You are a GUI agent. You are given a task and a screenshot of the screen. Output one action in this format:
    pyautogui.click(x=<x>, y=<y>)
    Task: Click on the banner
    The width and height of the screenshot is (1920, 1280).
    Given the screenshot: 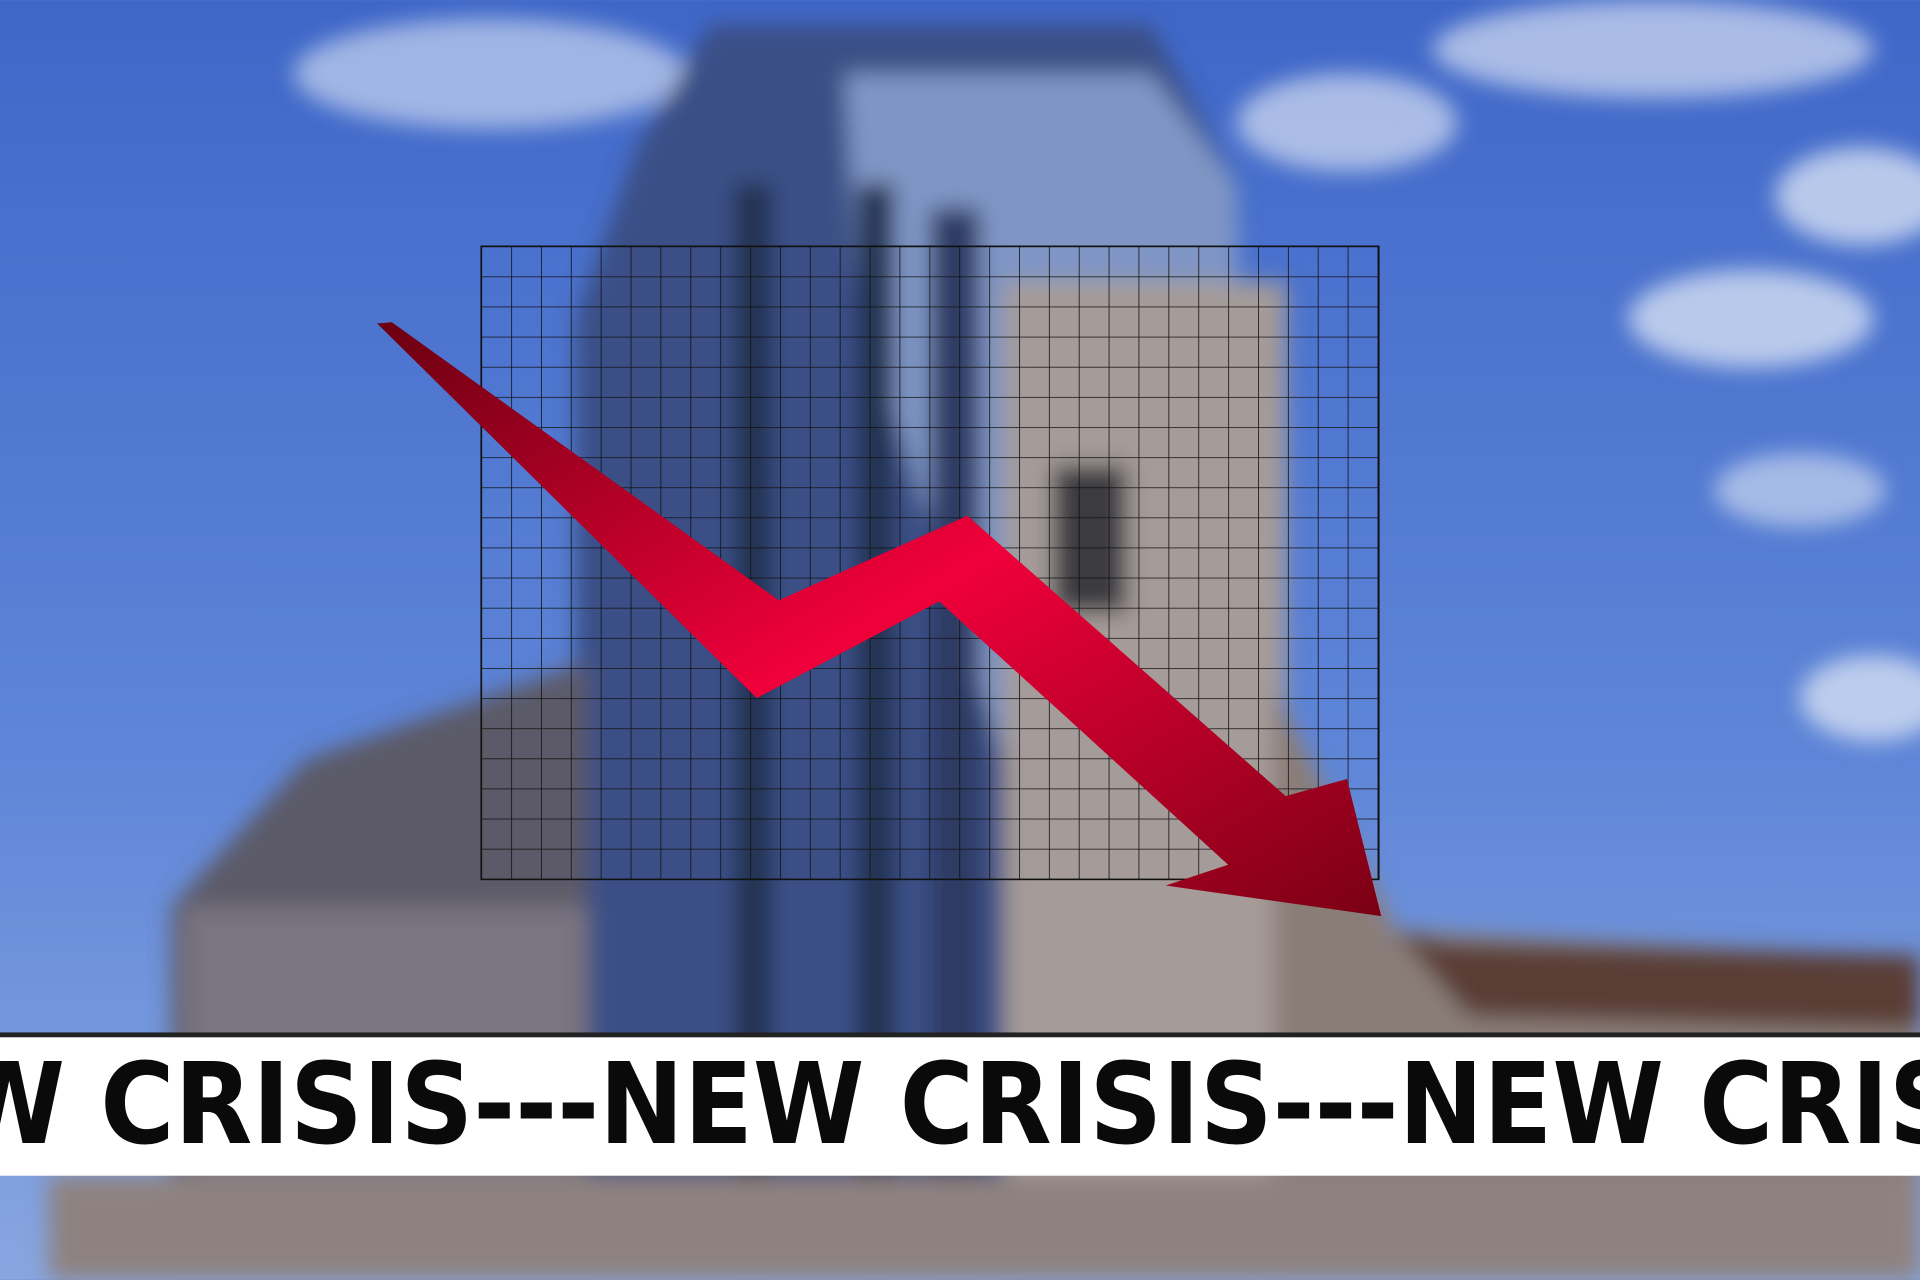 What is the action you would take?
    pyautogui.click(x=960, y=1106)
    